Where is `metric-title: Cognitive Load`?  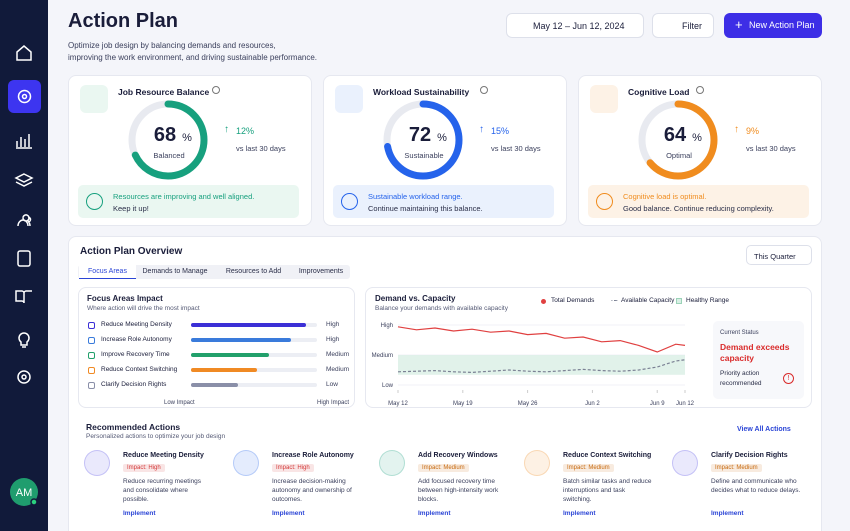
metric-title: Cognitive Load is located at coordinates (659, 92).